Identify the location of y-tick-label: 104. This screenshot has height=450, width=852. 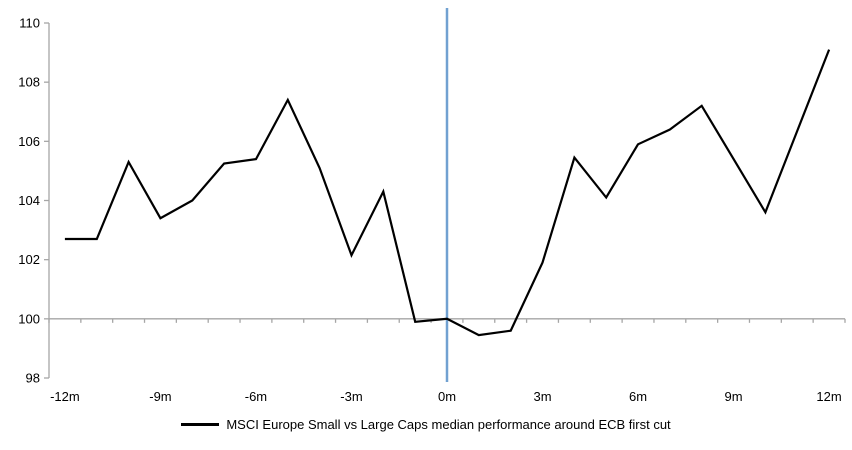
(29, 200).